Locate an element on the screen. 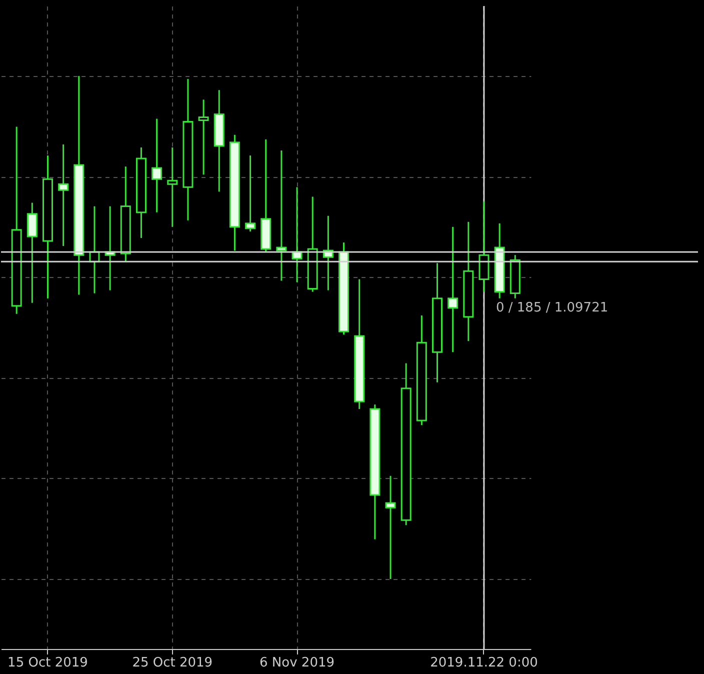 Image resolution: width=704 pixels, height=674 pixels. x-tick-label: 25 Oct 2019 is located at coordinates (172, 663).